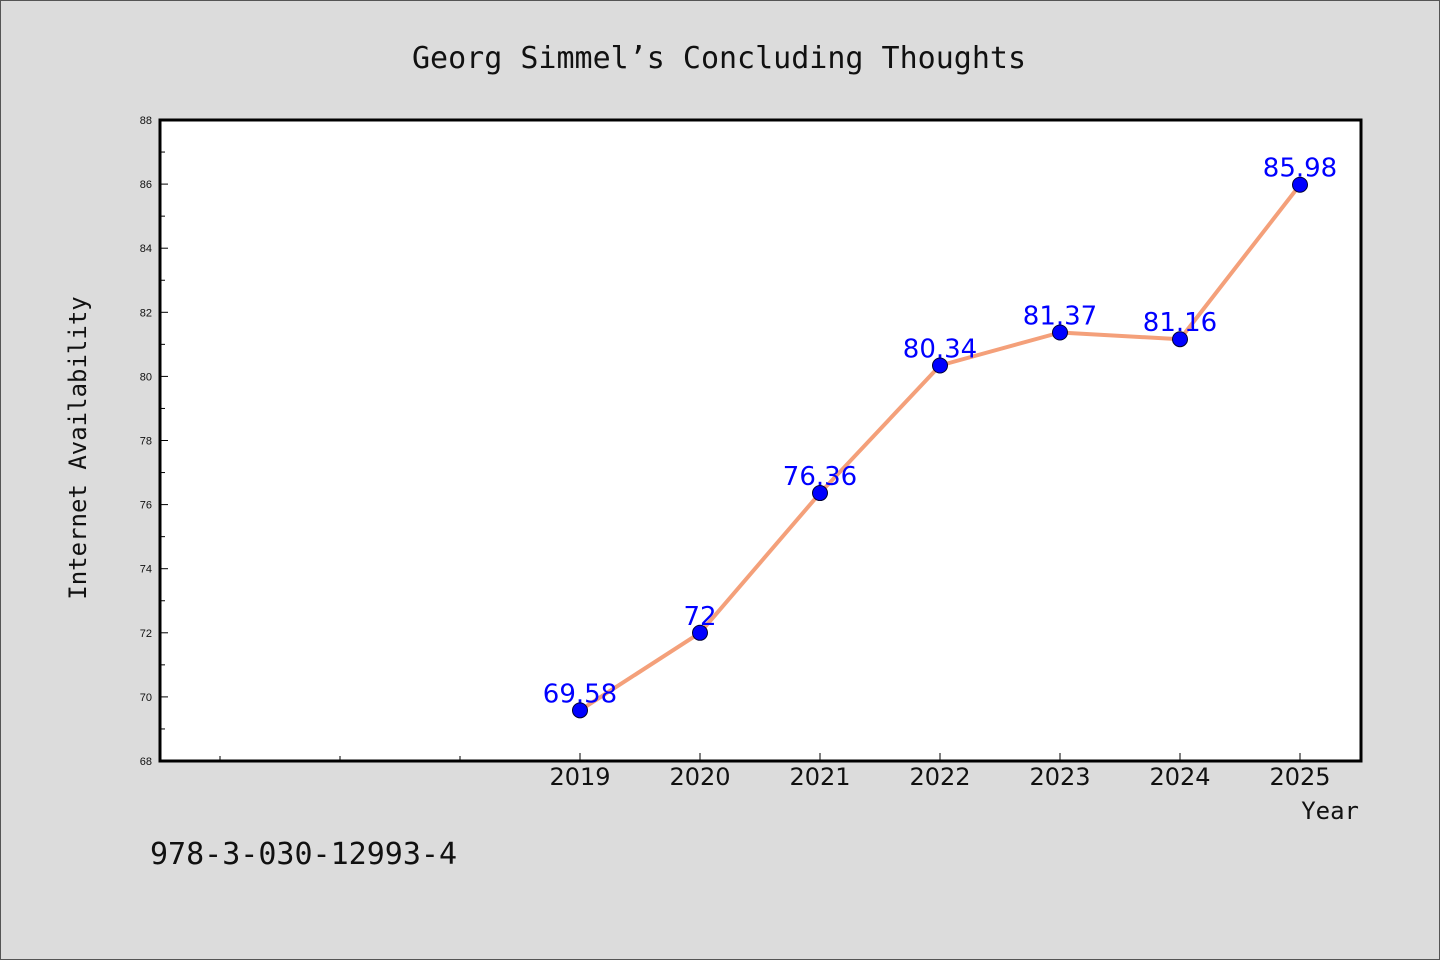  Describe the element at coordinates (820, 477) in the screenshot. I see `data-label: 76.36` at that location.